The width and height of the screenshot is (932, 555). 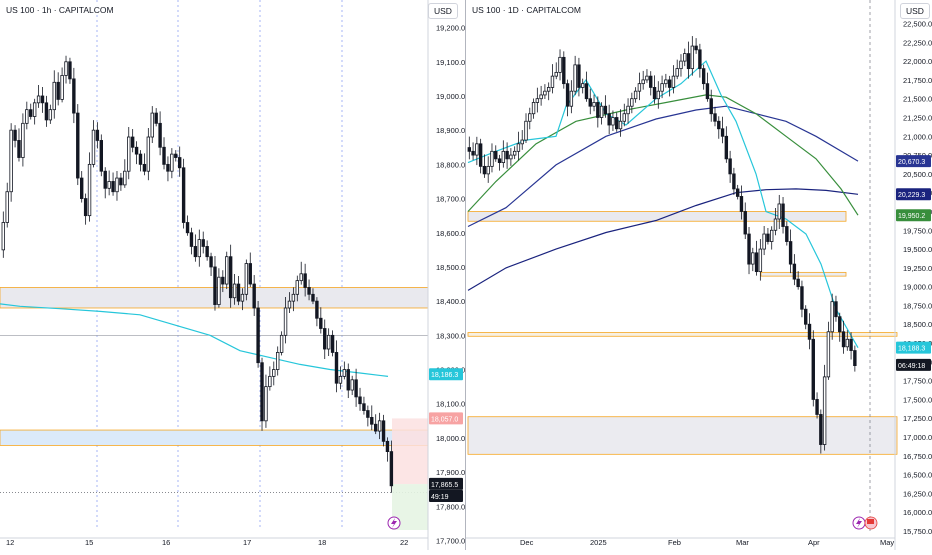 What do you see at coordinates (450, 506) in the screenshot?
I see `left-y-tick-label: 17,800.0` at bounding box center [450, 506].